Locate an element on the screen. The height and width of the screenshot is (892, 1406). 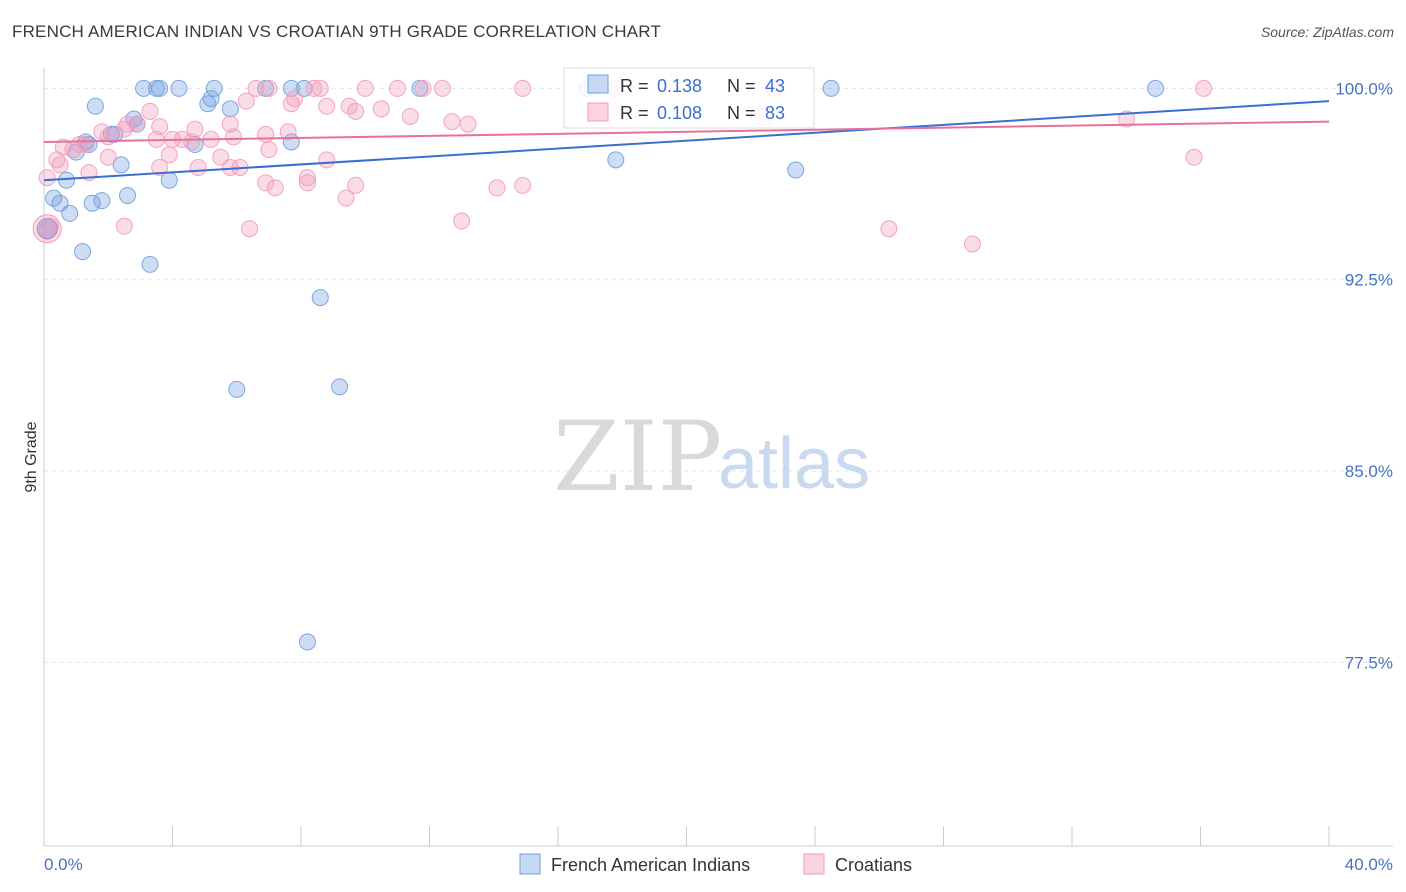
stat-r-label-blue: R = is located at coordinates (634, 86).